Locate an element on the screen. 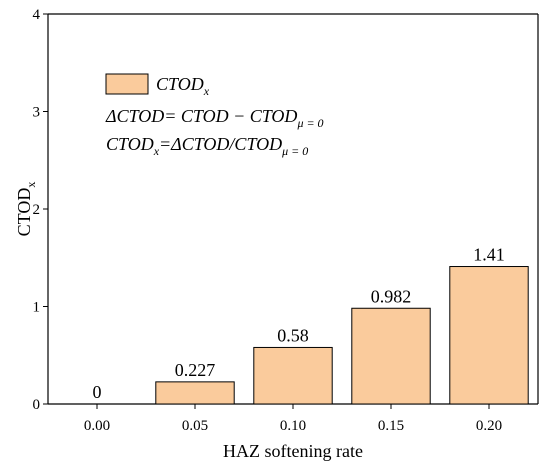 This screenshot has width=550, height=470. annotation-ctod-x-mu-subscript: μ = 0 is located at coordinates (294, 151).